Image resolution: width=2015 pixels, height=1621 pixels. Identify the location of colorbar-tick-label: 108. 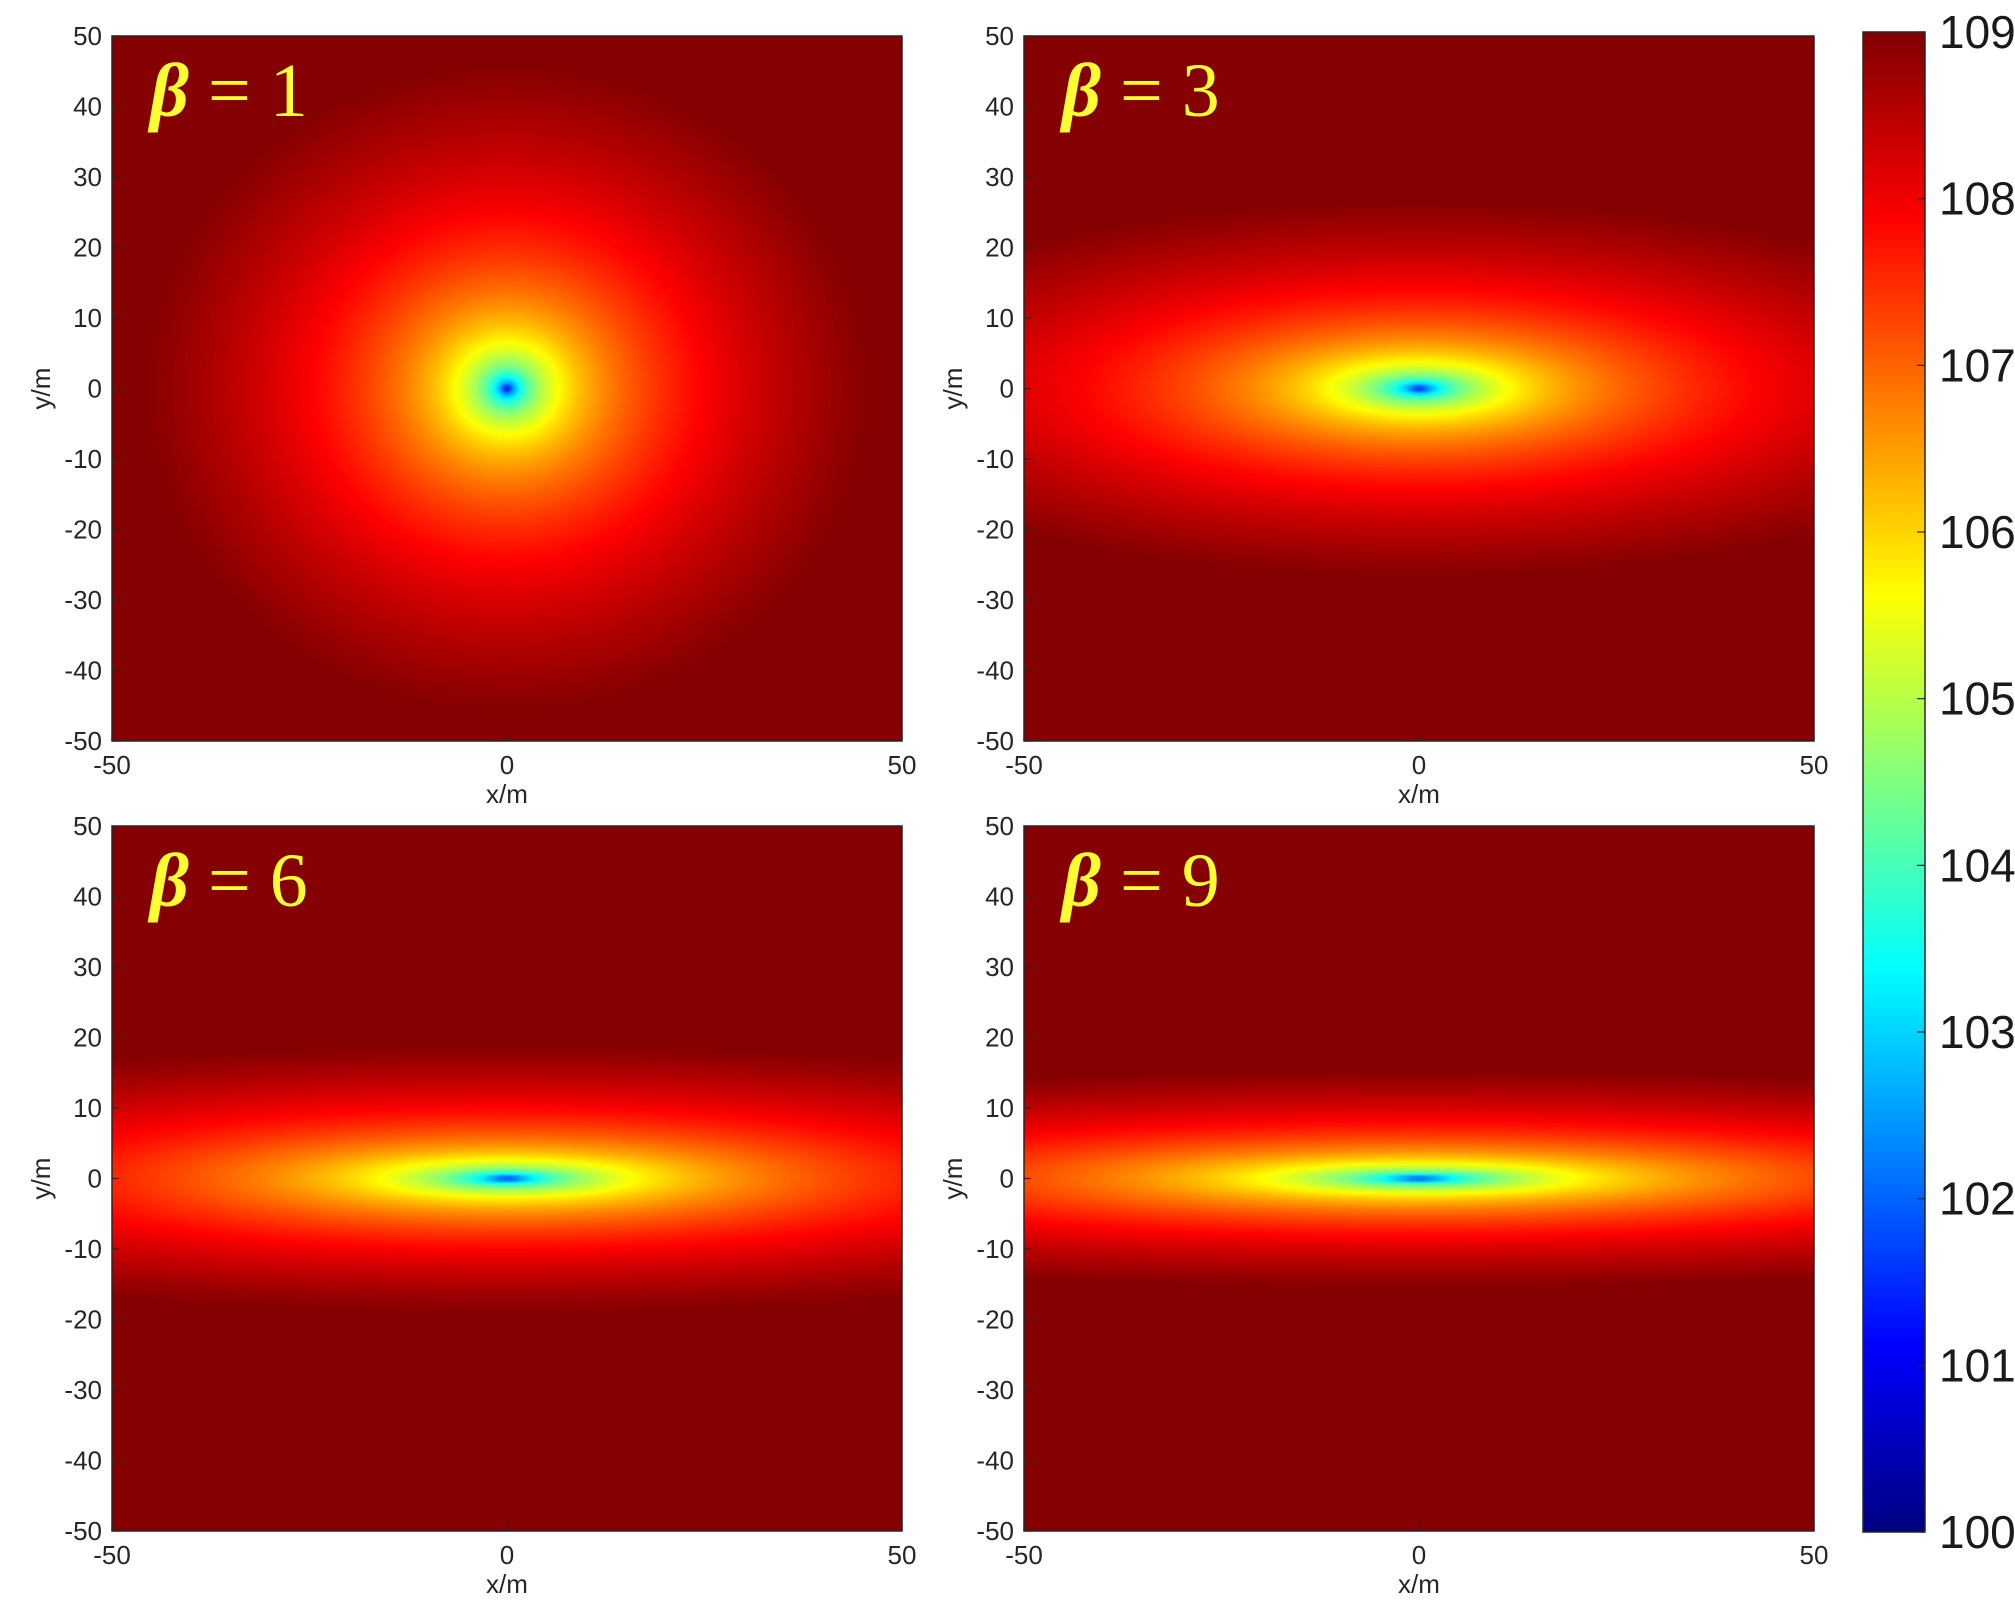
(1977, 199).